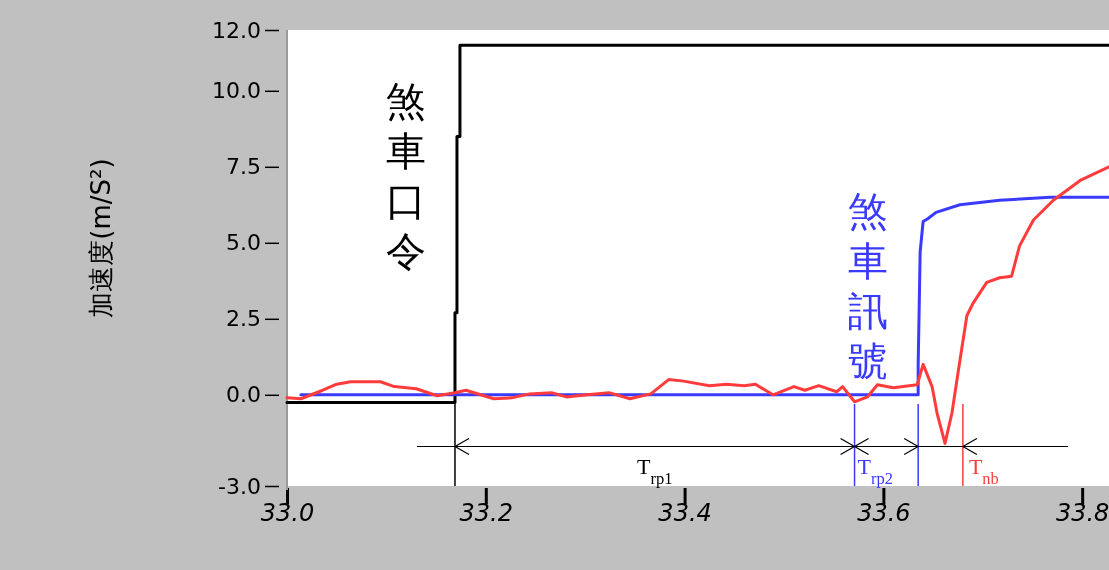  I want to click on y-tick-label: 2.5, so click(243, 319).